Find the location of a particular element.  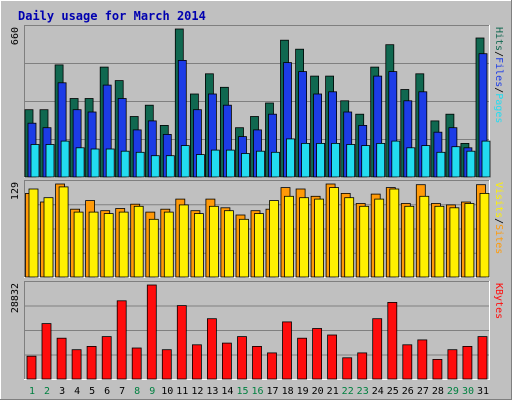

x-tick-label-day-7: 7 is located at coordinates (122, 391).